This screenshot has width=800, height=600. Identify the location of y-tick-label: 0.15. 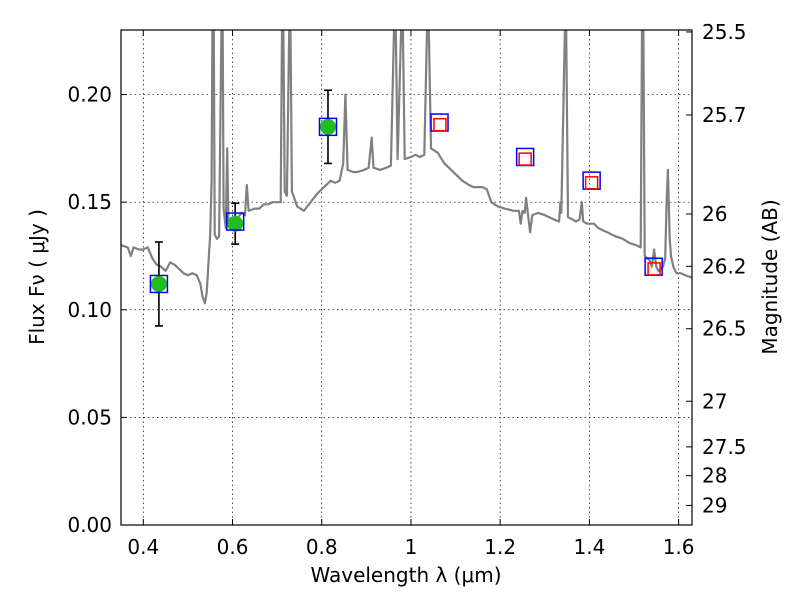
(89, 202).